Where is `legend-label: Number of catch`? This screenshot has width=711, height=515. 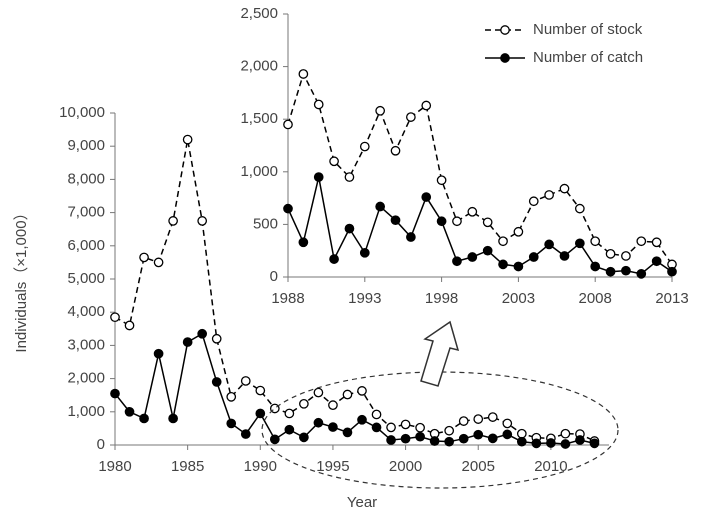
legend-label: Number of catch is located at coordinates (588, 57).